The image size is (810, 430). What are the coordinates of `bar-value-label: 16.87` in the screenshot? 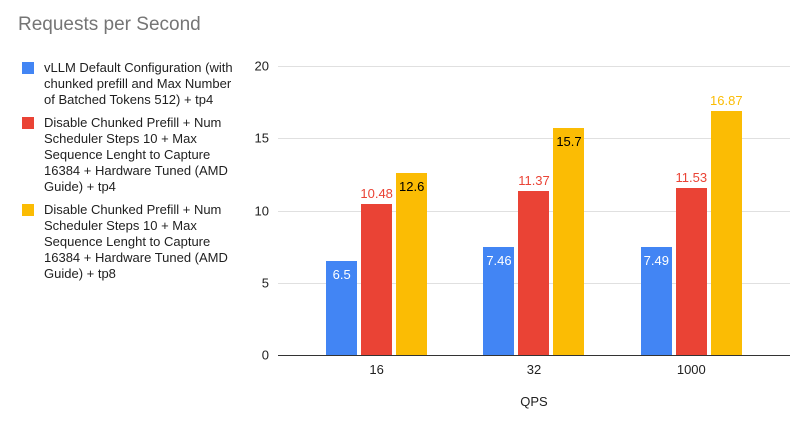 It's located at (726, 101).